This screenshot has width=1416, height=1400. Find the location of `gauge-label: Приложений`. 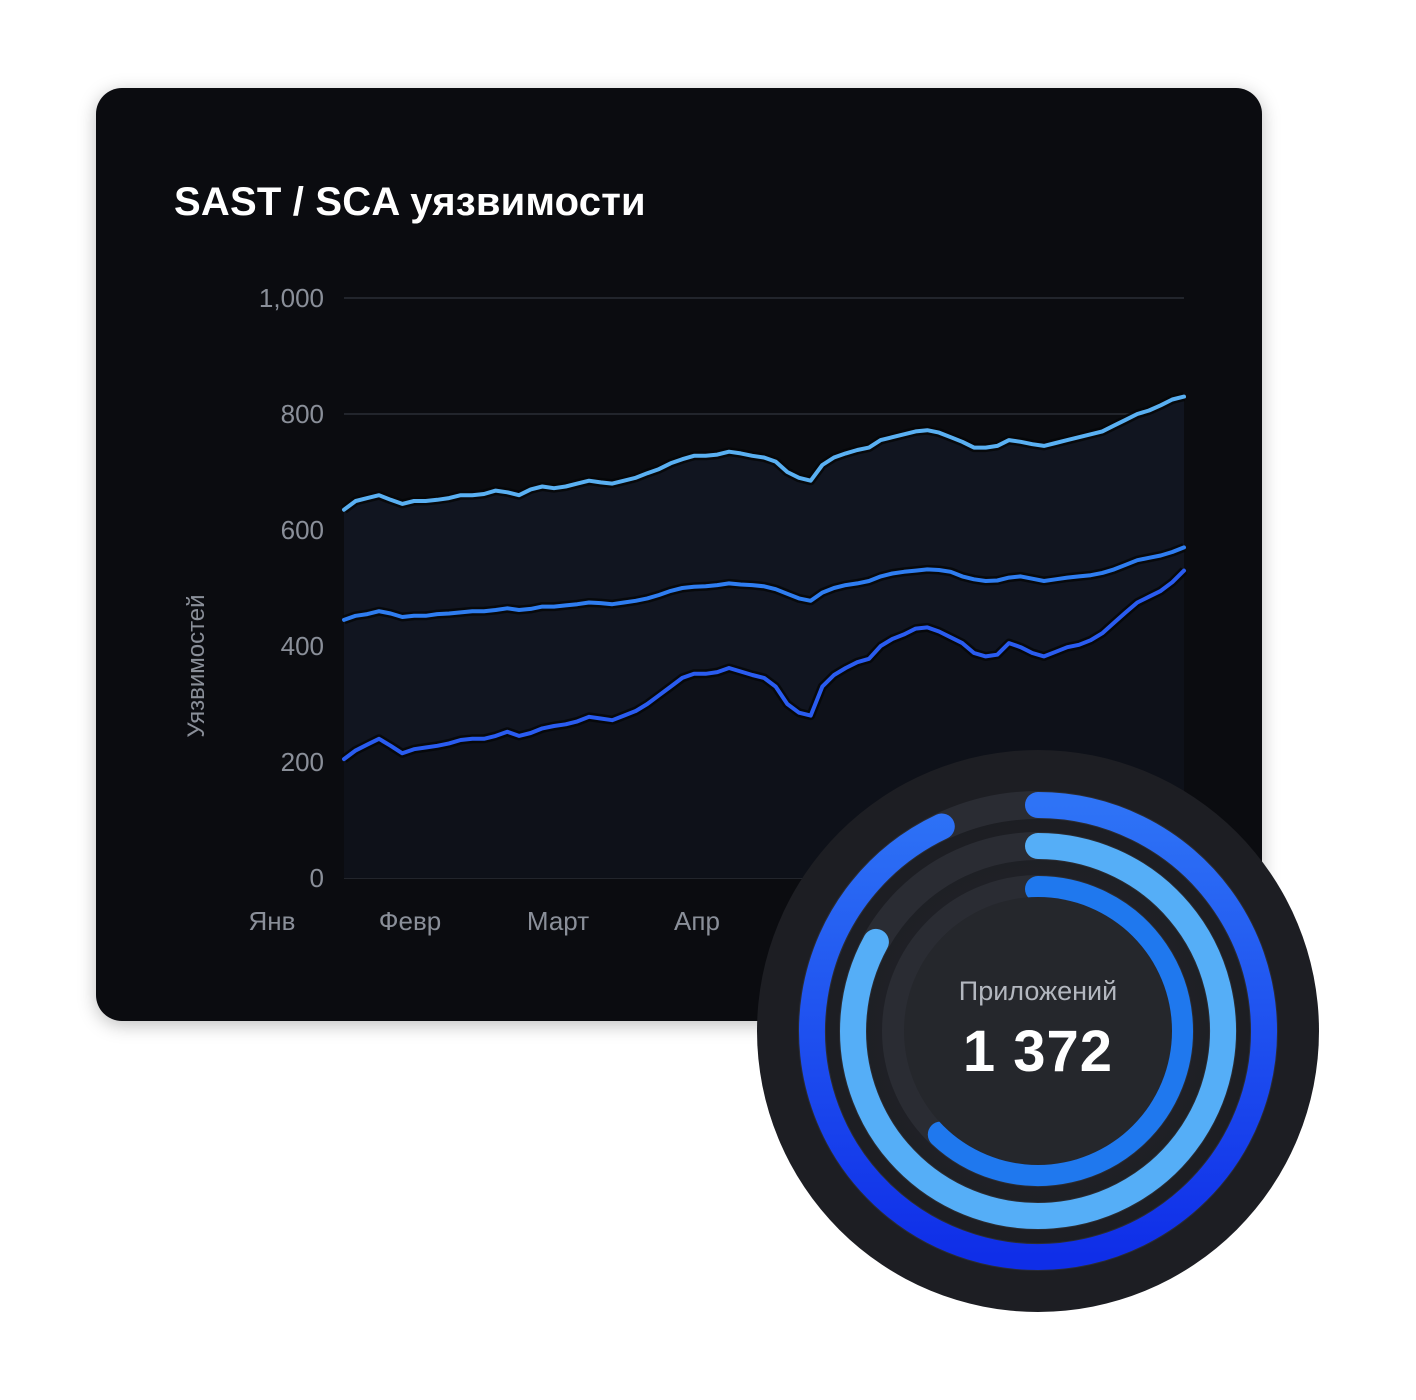

gauge-label: Приложений is located at coordinates (1038, 991).